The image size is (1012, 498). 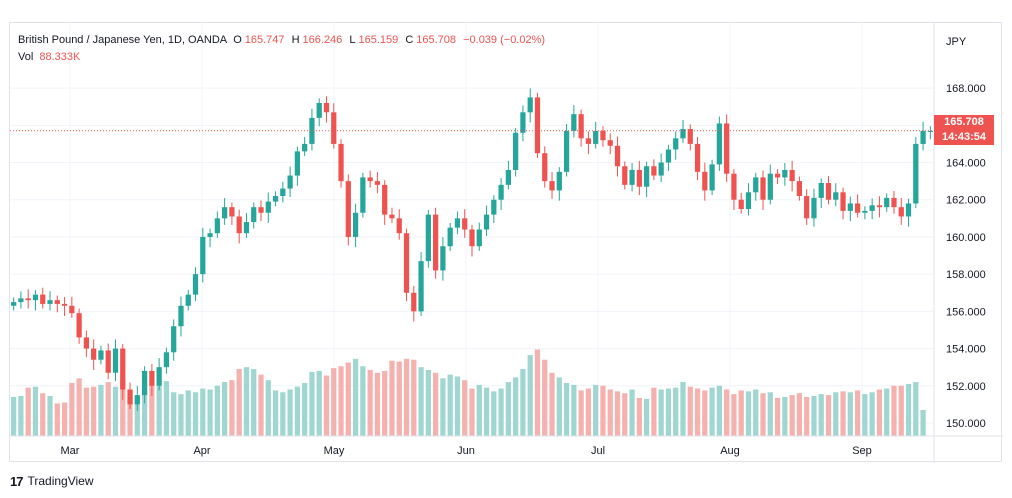 I want to click on tradingview-branding: 17 TradingView, so click(x=52, y=481).